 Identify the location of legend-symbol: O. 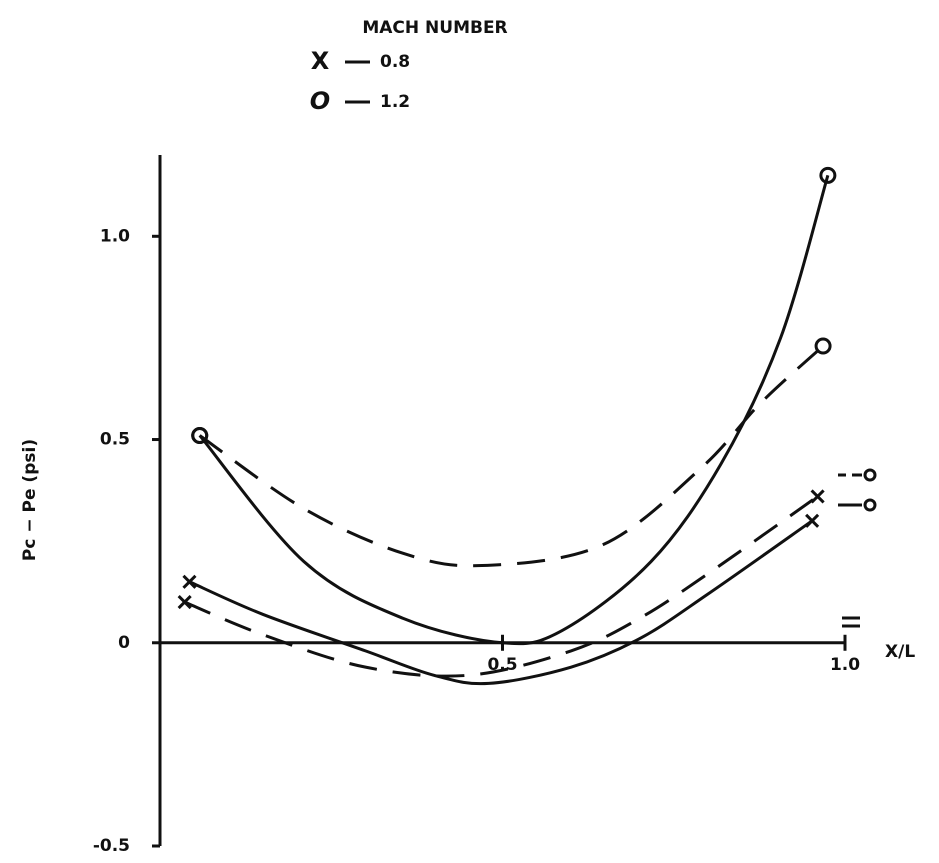
(320, 101).